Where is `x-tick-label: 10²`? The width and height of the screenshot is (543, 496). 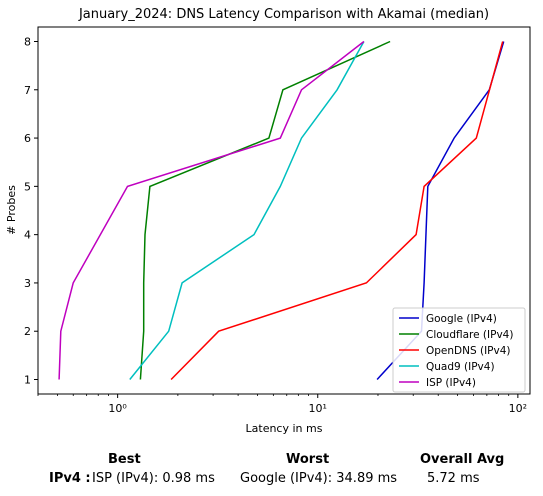
x-tick-label: 10² is located at coordinates (518, 408).